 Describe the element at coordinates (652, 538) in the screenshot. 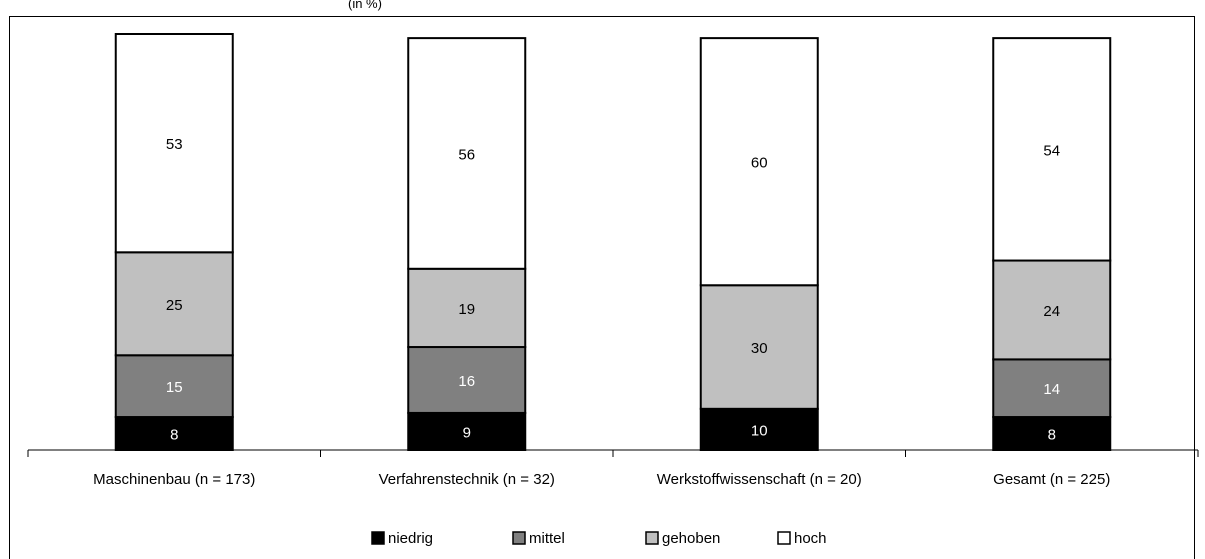

I see `legend-swatch-gehoben` at that location.